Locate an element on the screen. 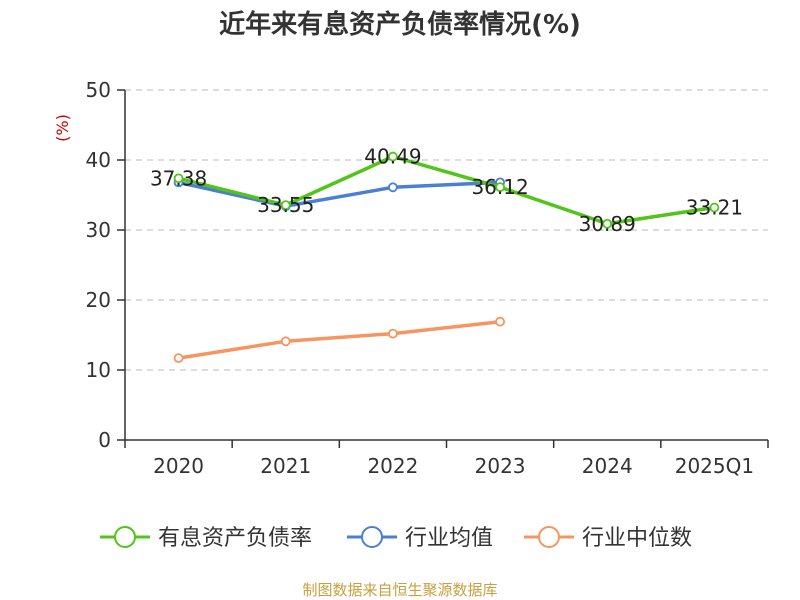  y-tick-label: 10 is located at coordinates (98, 370).